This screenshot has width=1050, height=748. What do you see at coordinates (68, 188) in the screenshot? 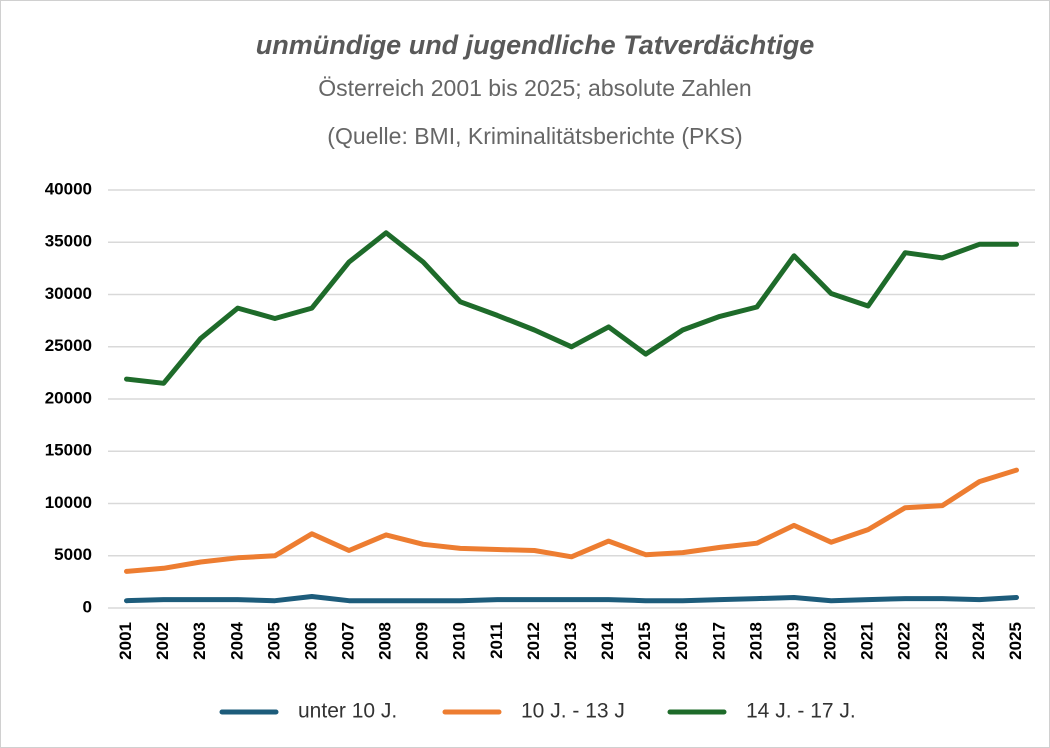
I see `y-tick-label: 40000` at bounding box center [68, 188].